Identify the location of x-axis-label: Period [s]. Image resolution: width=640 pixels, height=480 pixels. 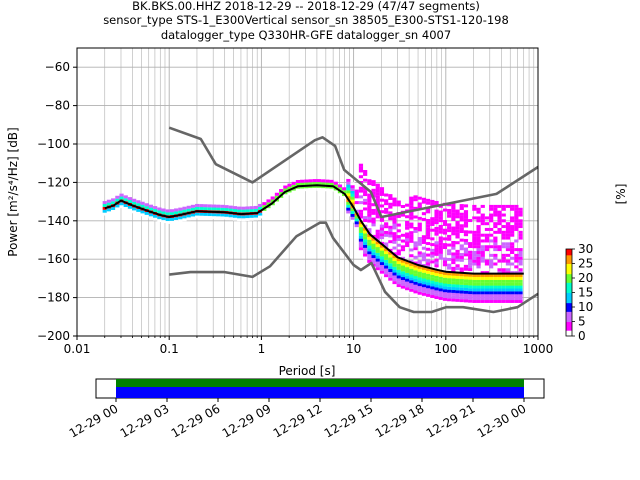
(307, 371).